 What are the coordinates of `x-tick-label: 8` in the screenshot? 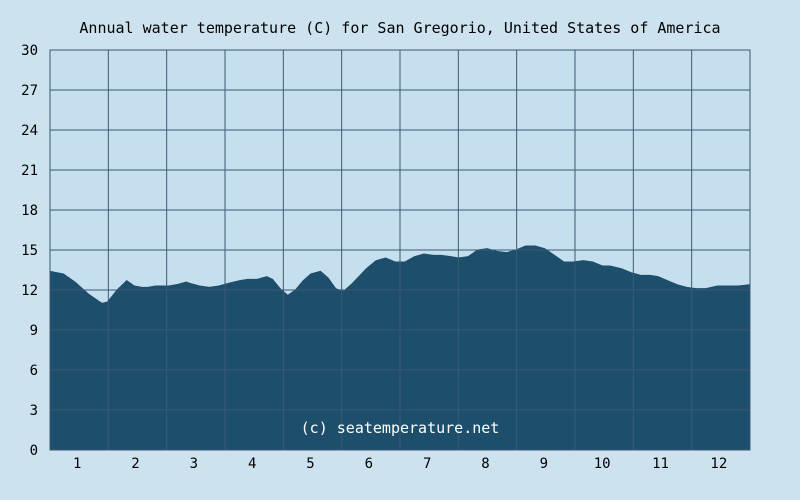 It's located at (485, 464).